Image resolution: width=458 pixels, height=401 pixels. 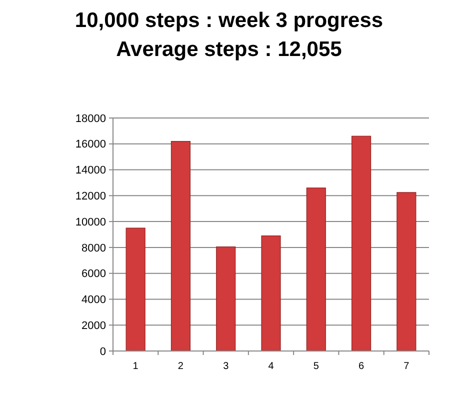 What do you see at coordinates (90, 170) in the screenshot?
I see `y-tick-label: 14000` at bounding box center [90, 170].